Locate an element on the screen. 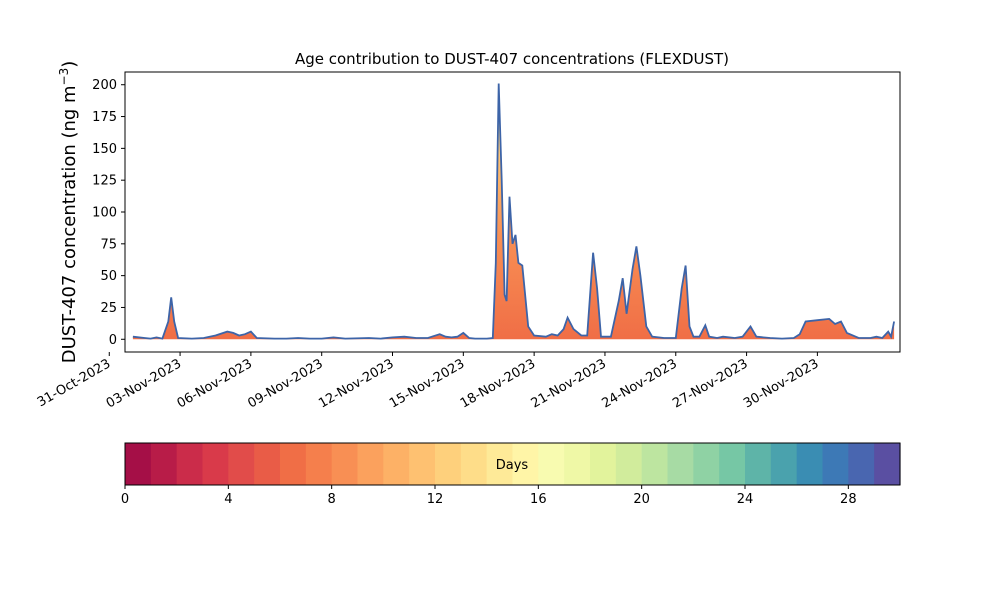 The width and height of the screenshot is (1000, 600). x-tick-label: 15-Nov-2023 is located at coordinates (427, 383).